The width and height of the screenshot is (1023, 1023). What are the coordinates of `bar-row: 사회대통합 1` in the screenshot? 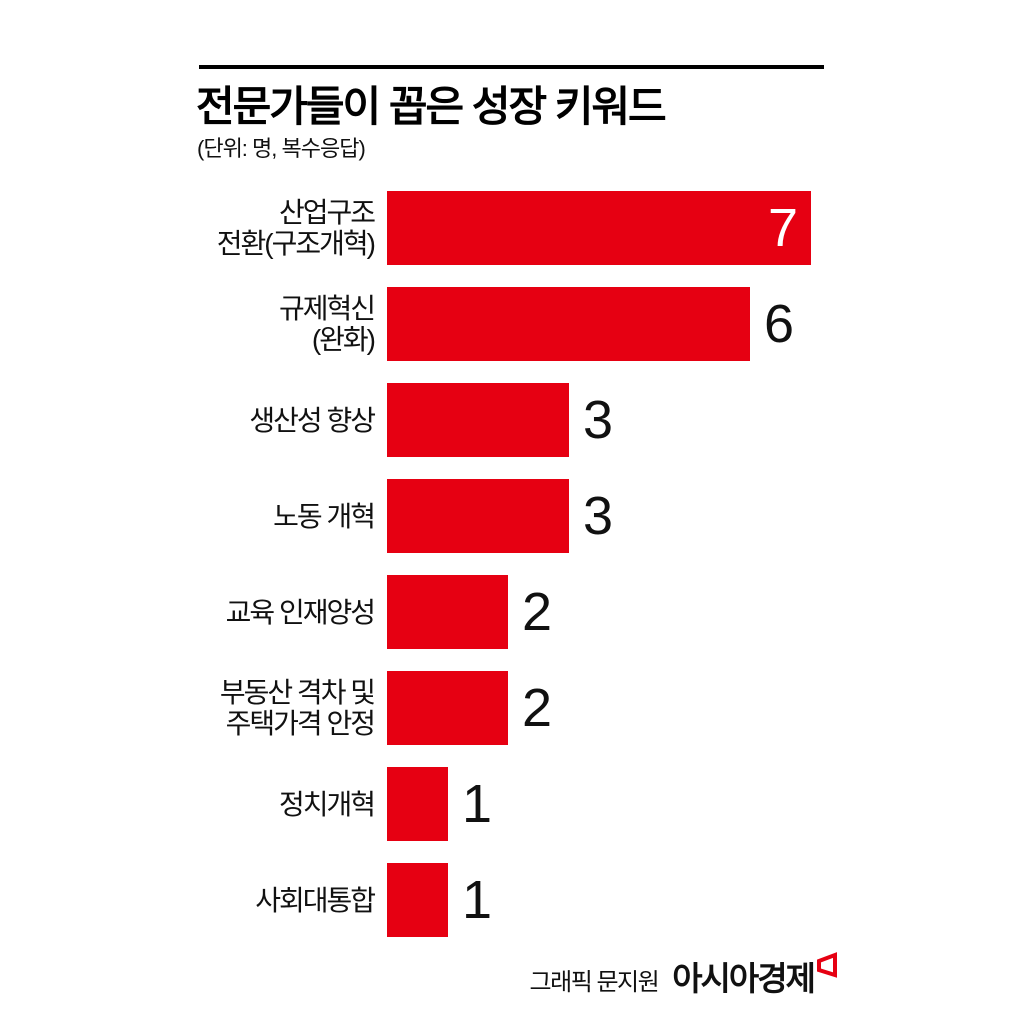 It's located at (537, 900).